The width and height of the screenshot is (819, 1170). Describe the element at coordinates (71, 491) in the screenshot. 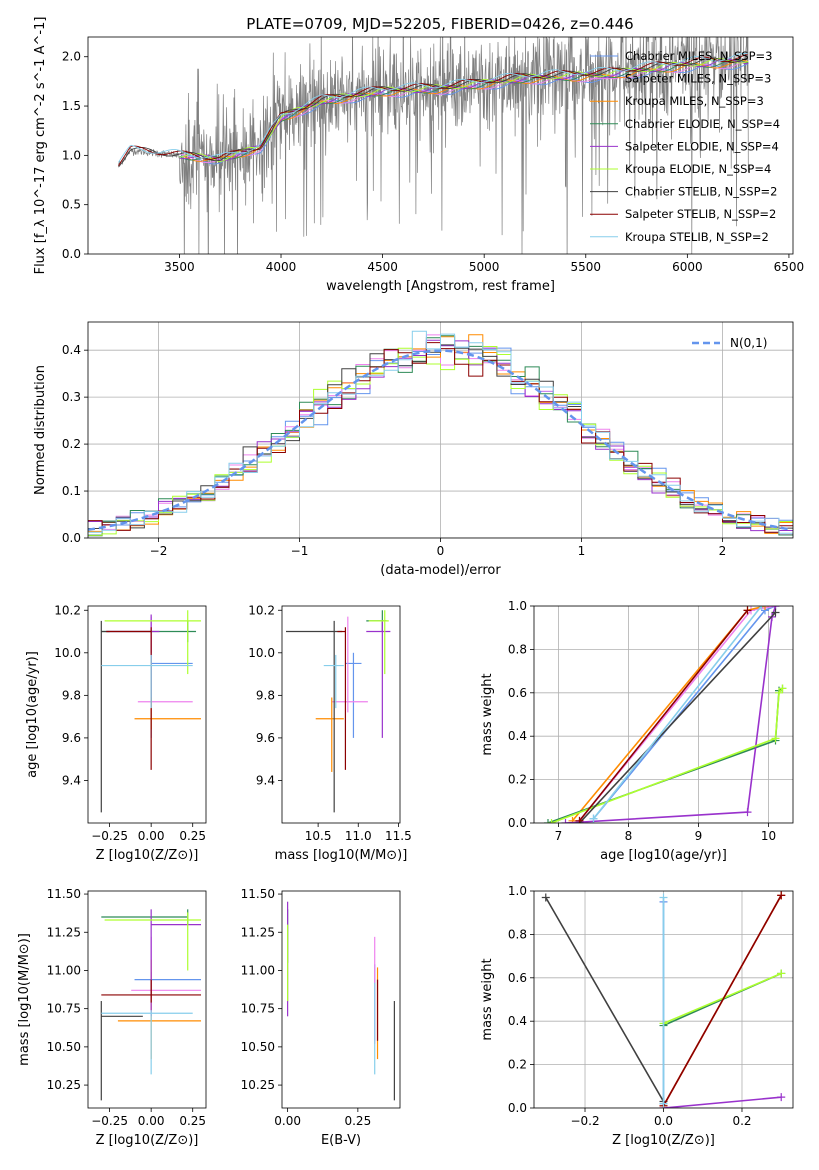

I see `residuals-ytick-label: 0.1` at that location.